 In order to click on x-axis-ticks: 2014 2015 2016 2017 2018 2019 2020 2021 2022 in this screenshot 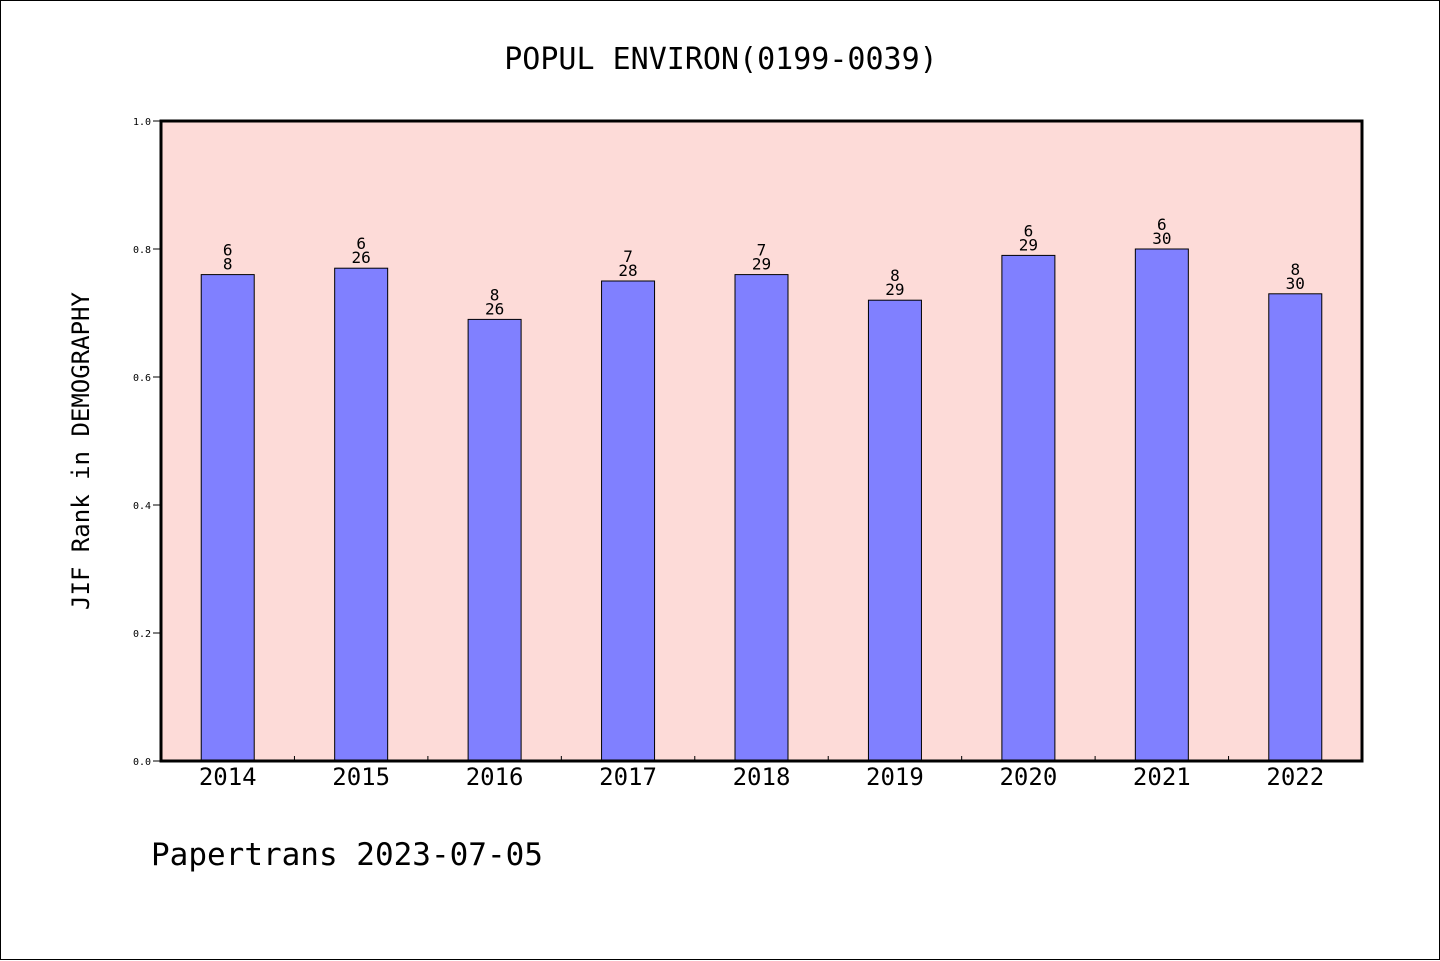, I will do `click(761, 773)`.